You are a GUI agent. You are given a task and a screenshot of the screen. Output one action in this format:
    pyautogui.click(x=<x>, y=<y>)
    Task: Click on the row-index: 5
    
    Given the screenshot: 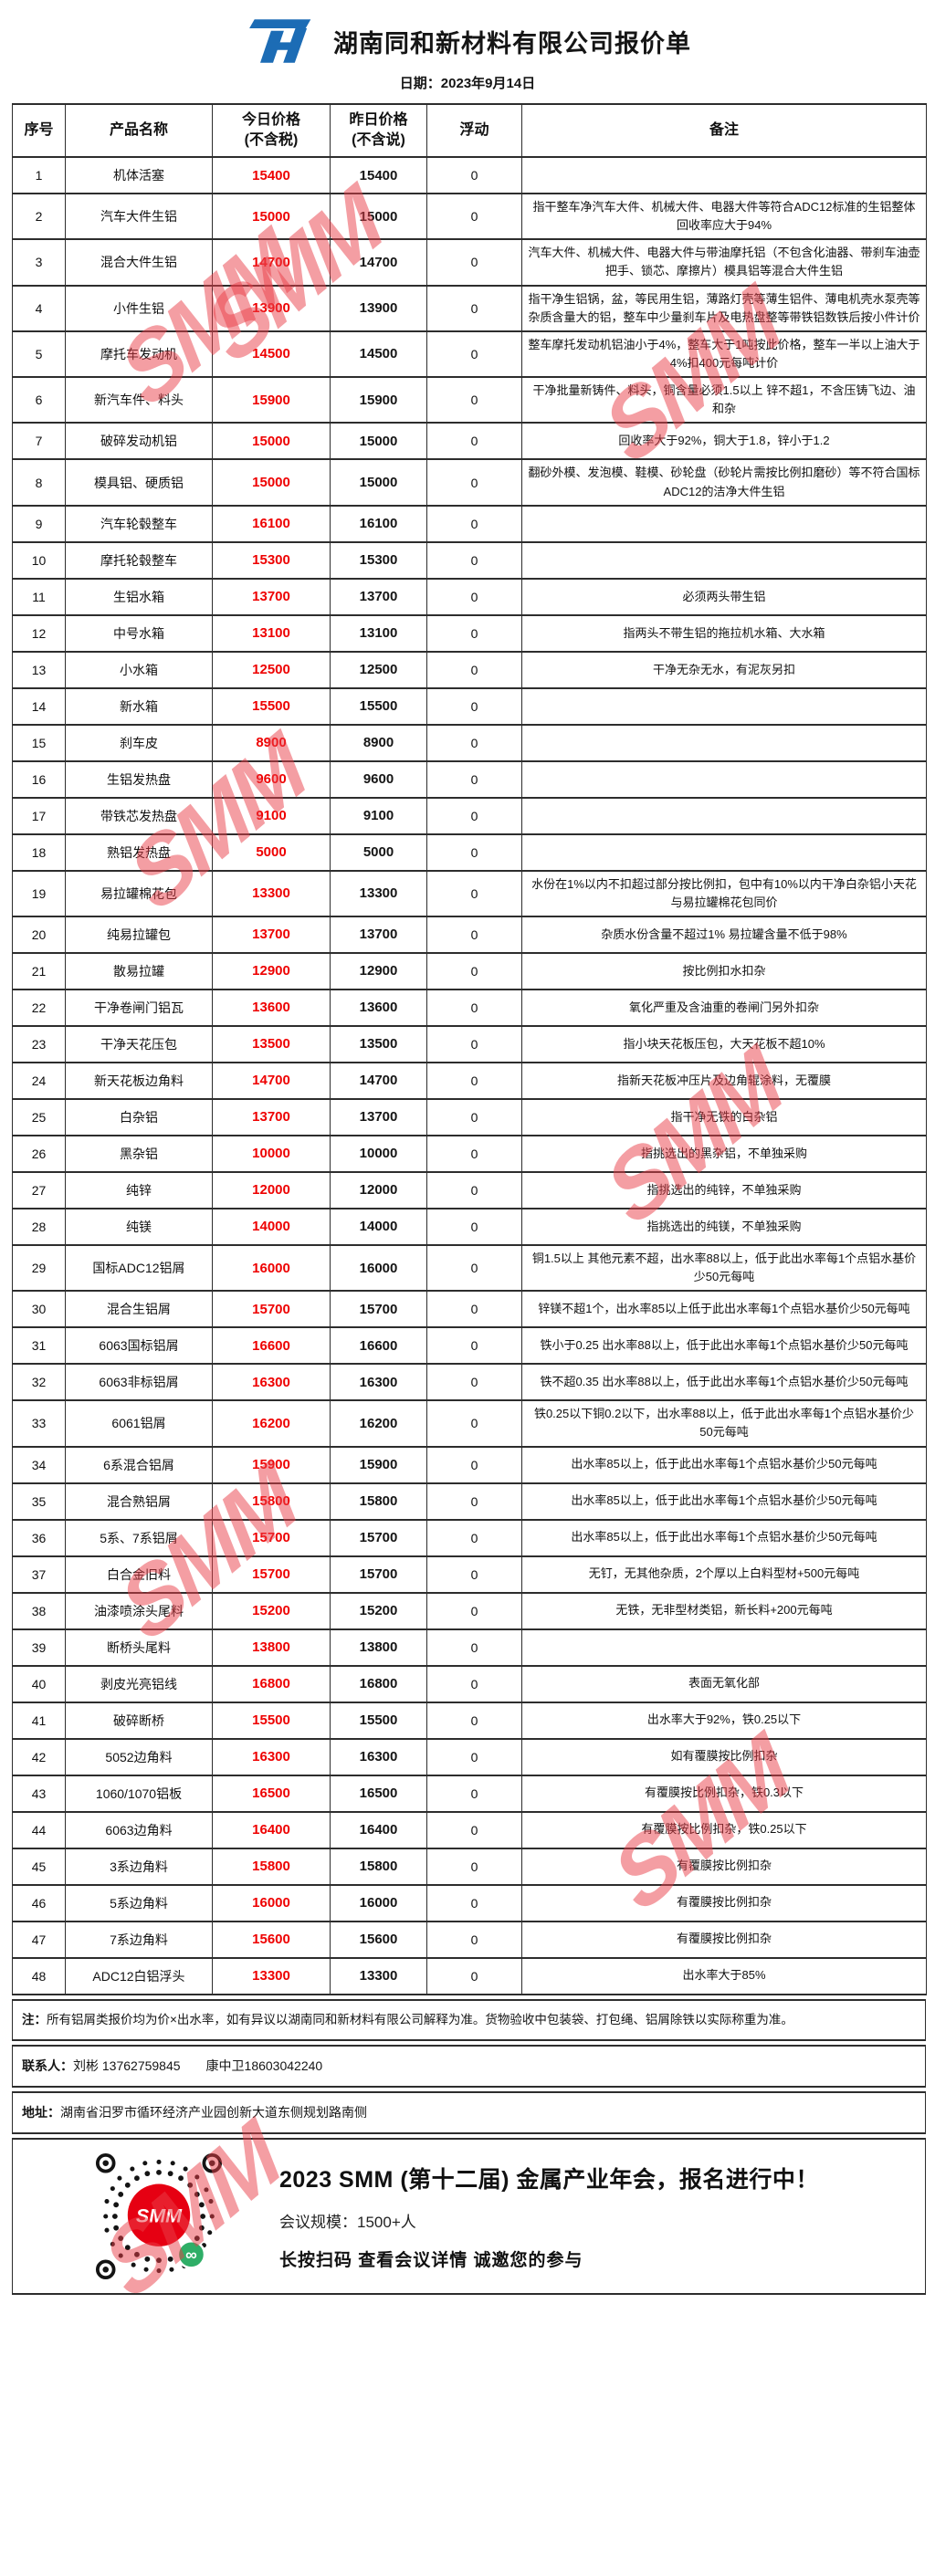 What is the action you would take?
    pyautogui.click(x=39, y=354)
    